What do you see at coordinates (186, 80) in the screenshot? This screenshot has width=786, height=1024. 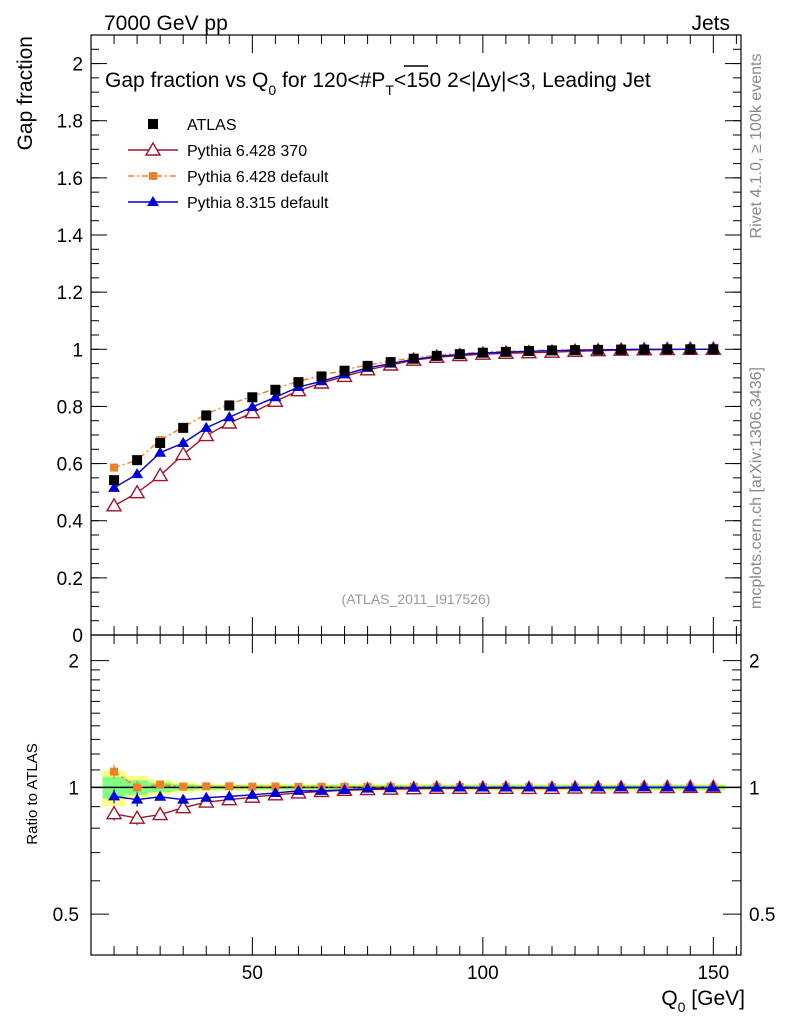 I see `title-part-1: Gap fraction vs Q` at bounding box center [186, 80].